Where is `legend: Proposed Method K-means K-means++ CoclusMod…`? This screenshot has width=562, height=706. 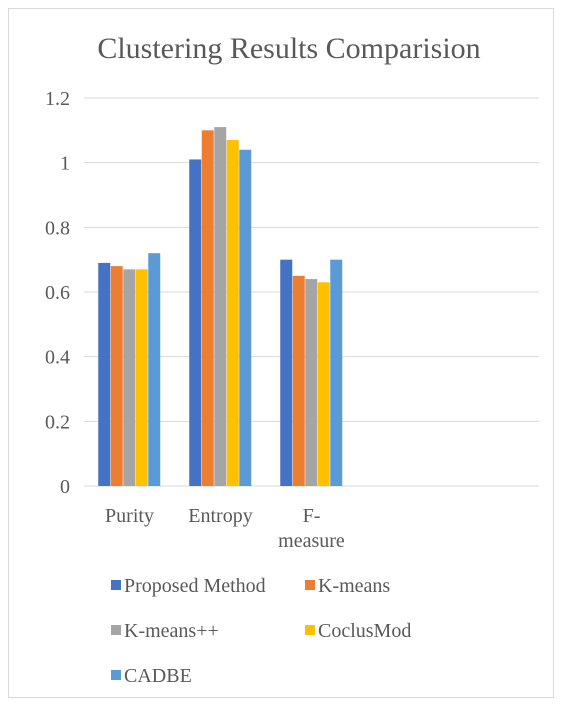 legend: Proposed Method K-means K-means++ CoclusMod… is located at coordinates (261, 631).